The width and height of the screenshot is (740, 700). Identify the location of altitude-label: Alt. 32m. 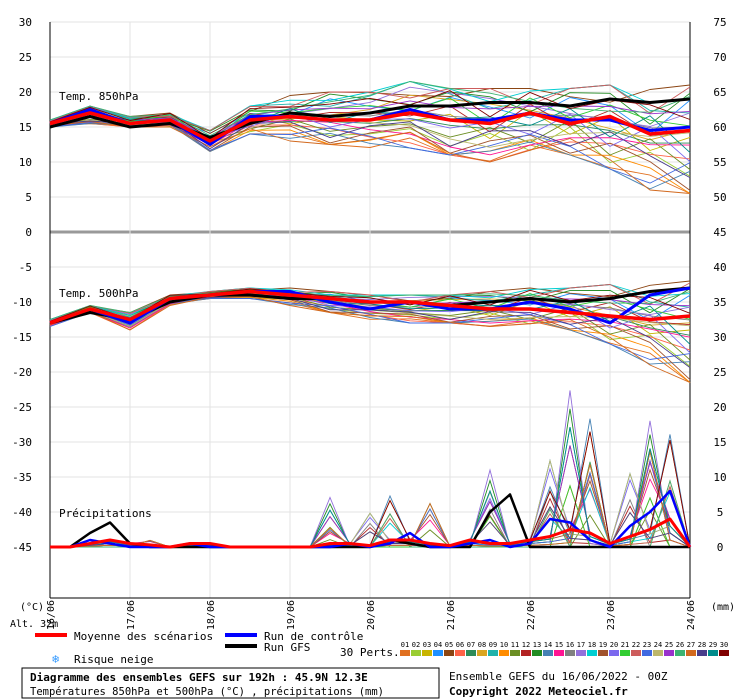
(34, 624).